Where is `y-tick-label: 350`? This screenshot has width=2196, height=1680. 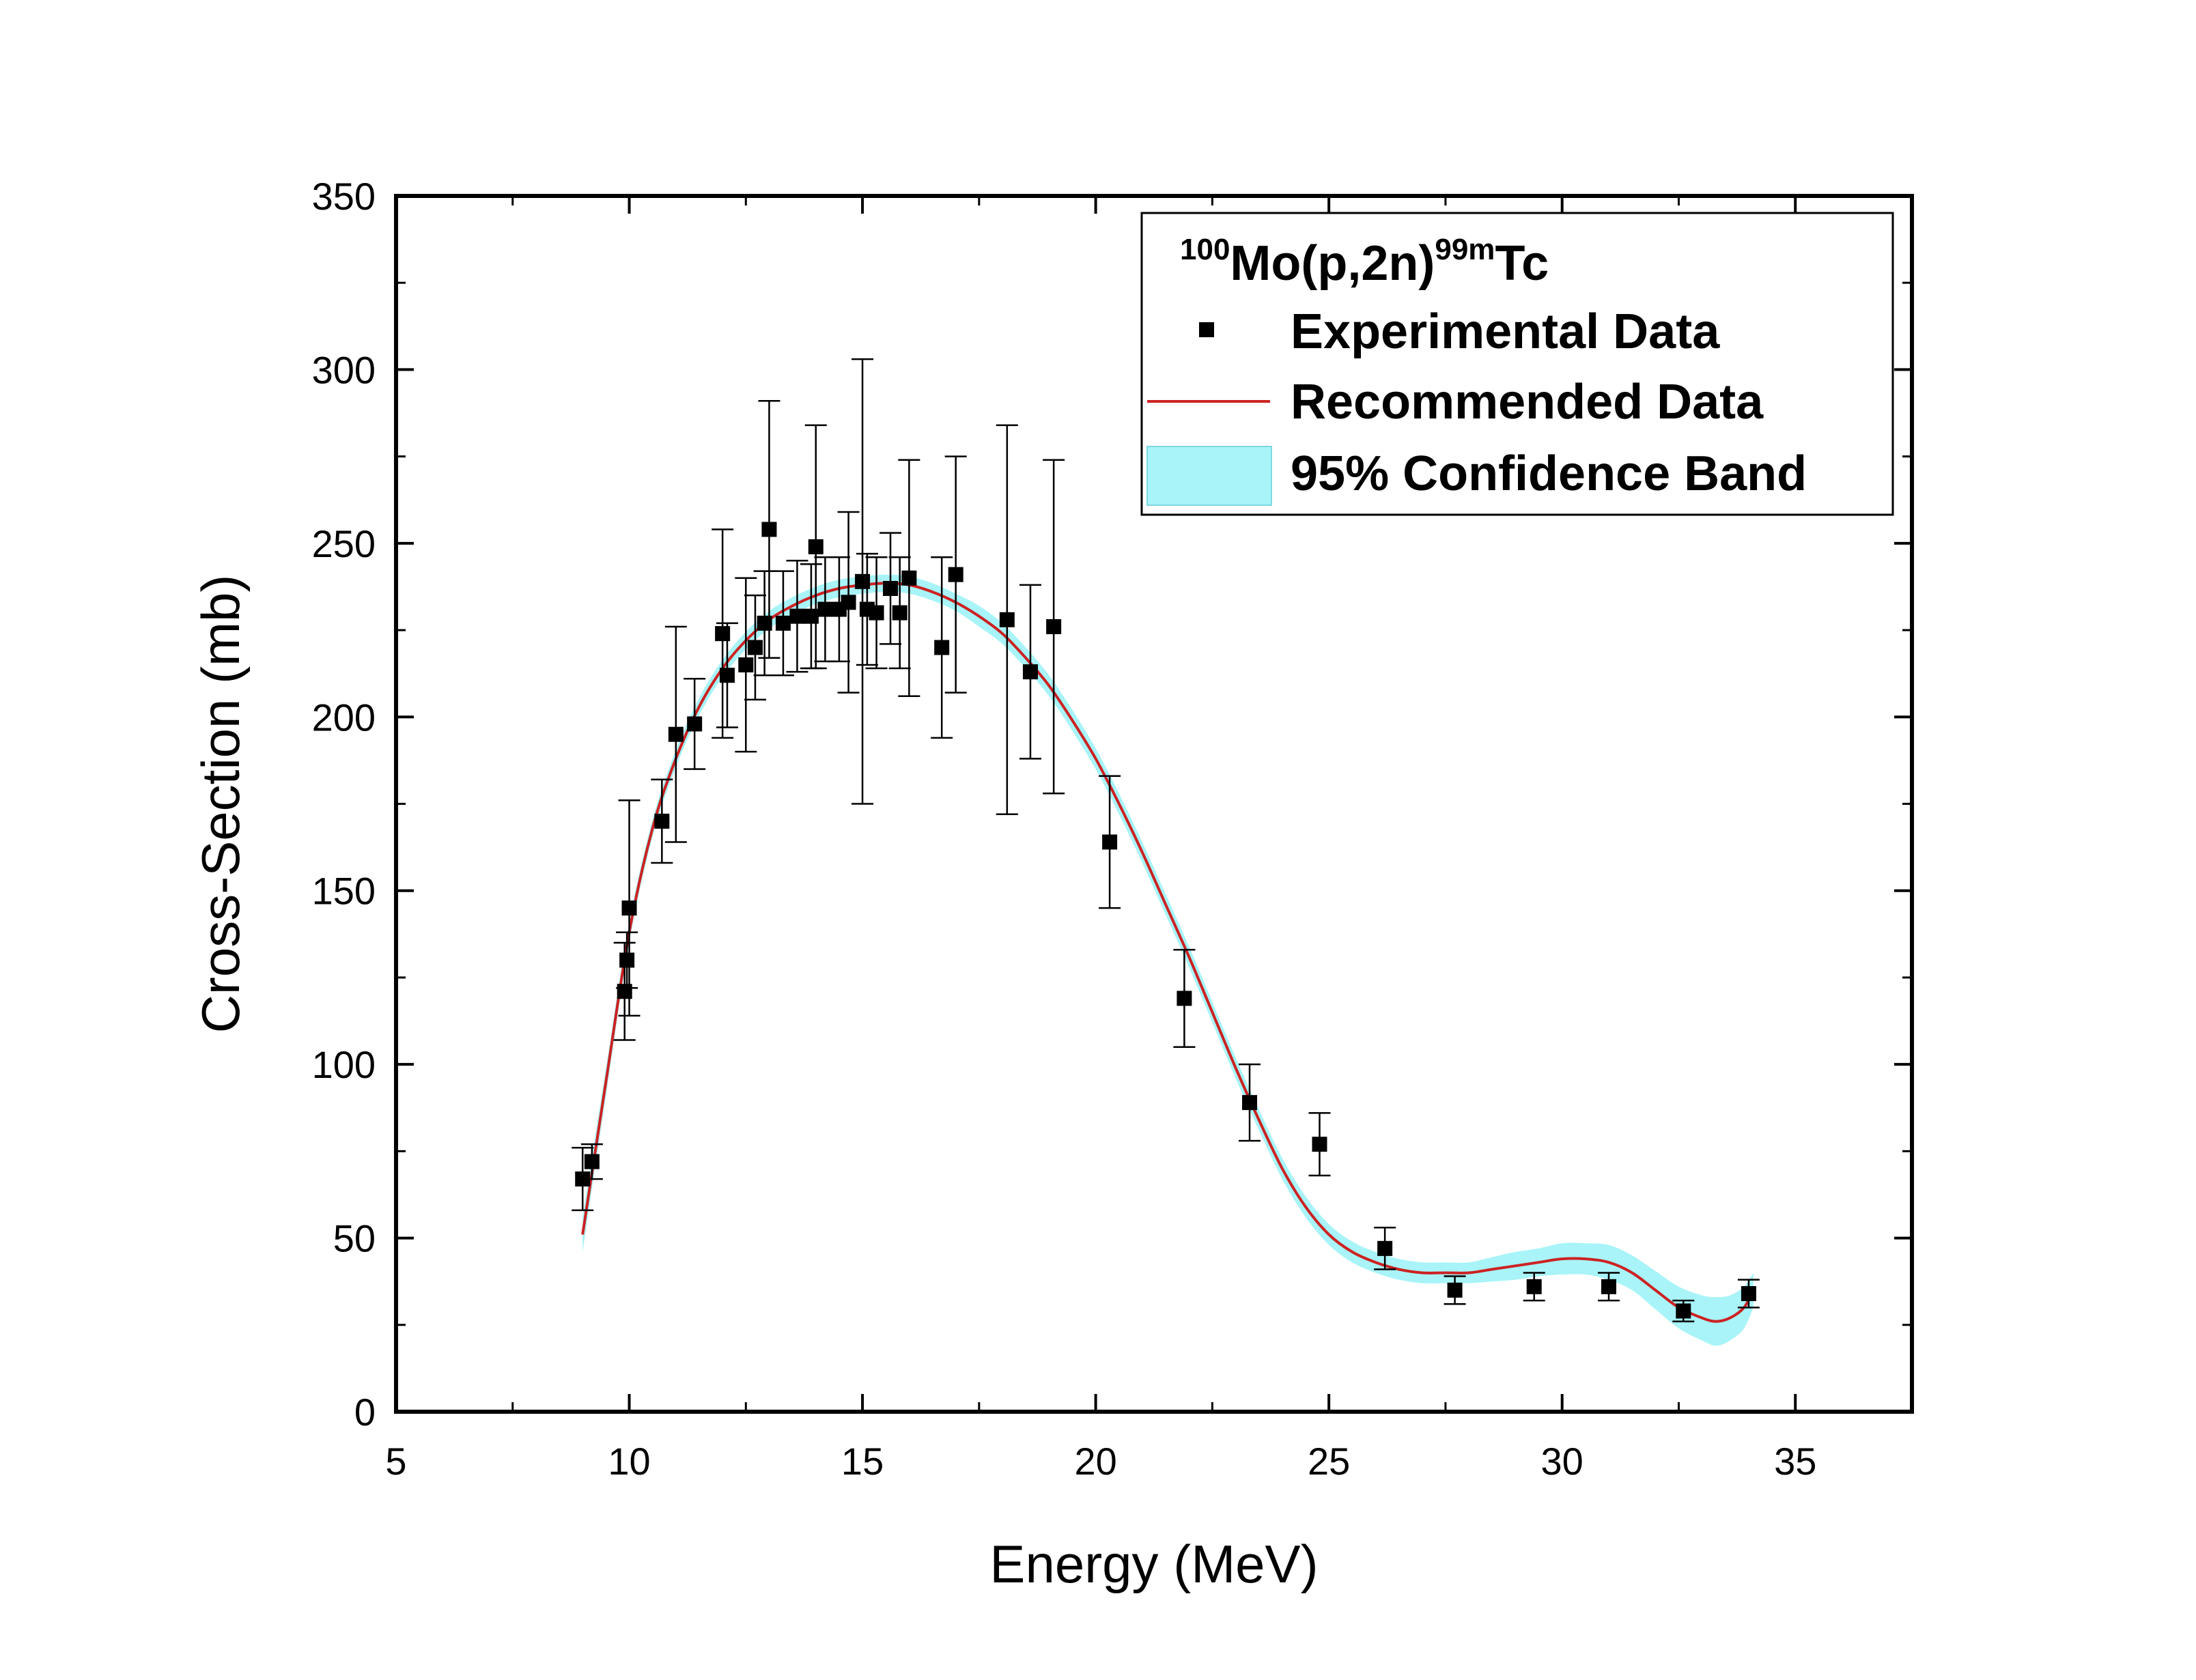
y-tick-label: 350 is located at coordinates (344, 196).